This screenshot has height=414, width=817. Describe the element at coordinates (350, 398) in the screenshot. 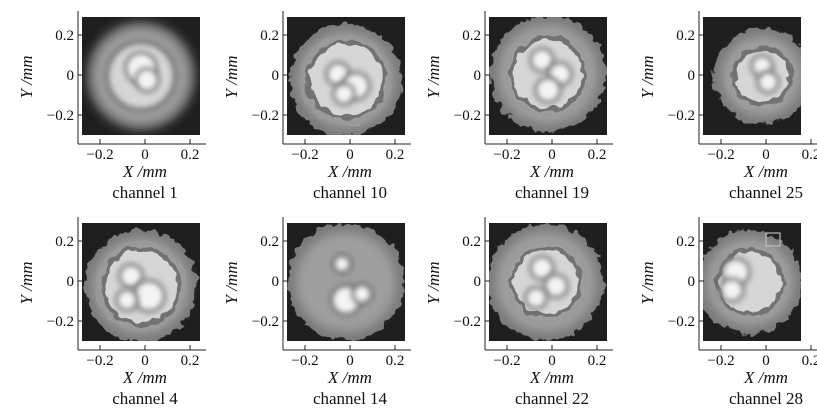

I see `channel-label: channel 14` at that location.